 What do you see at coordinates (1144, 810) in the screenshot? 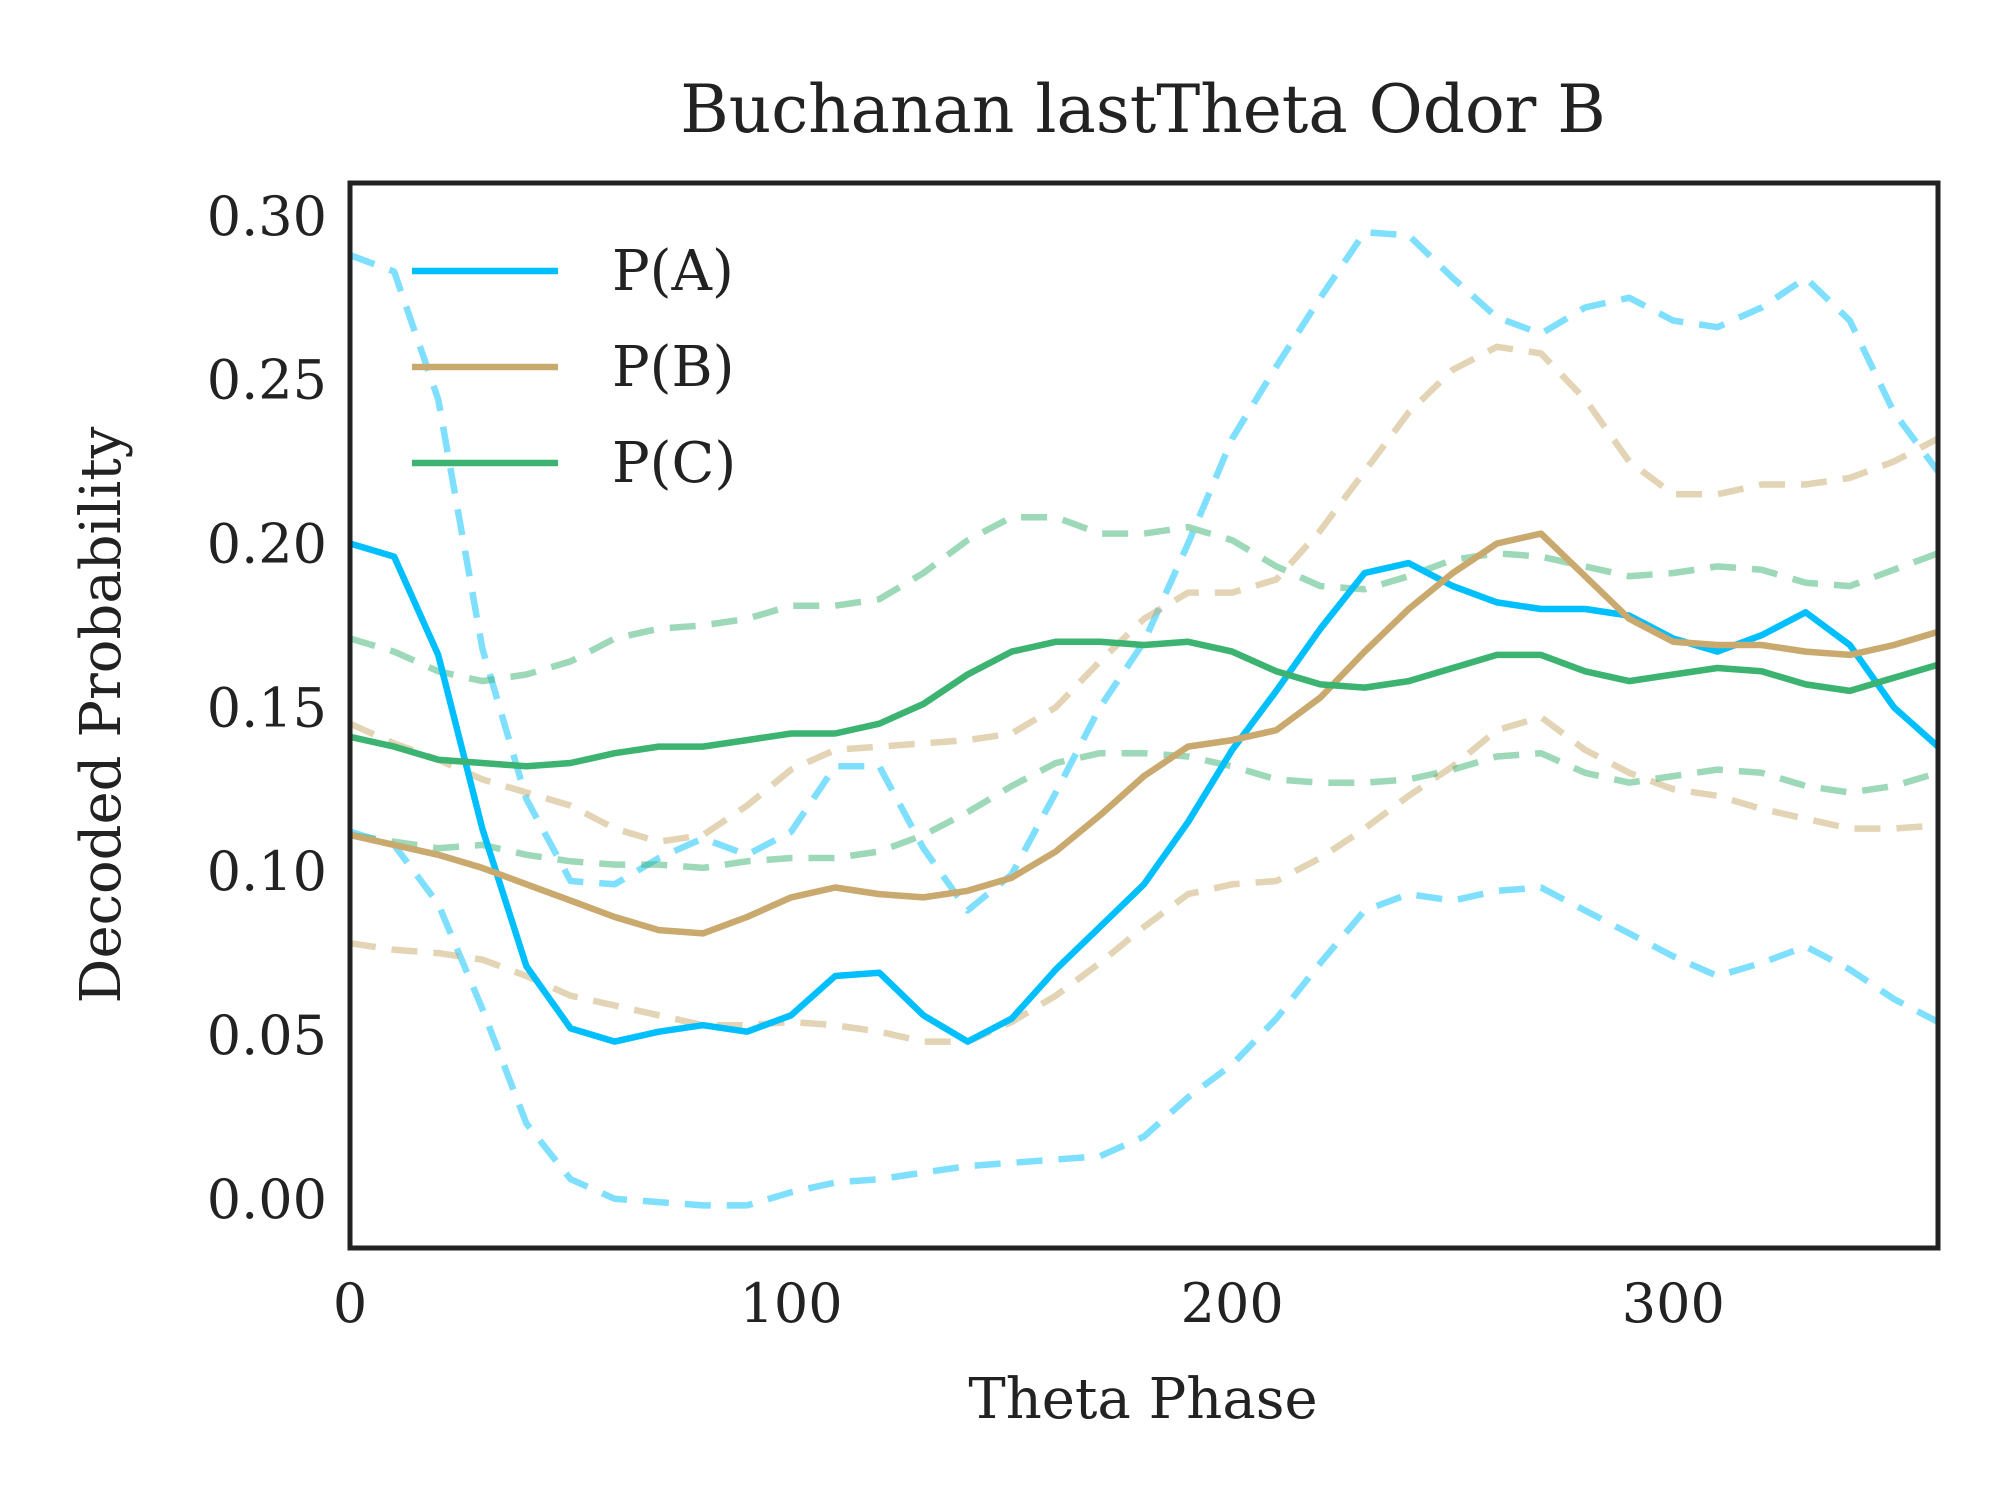
I see `series-3-lower-bound-line` at bounding box center [1144, 810].